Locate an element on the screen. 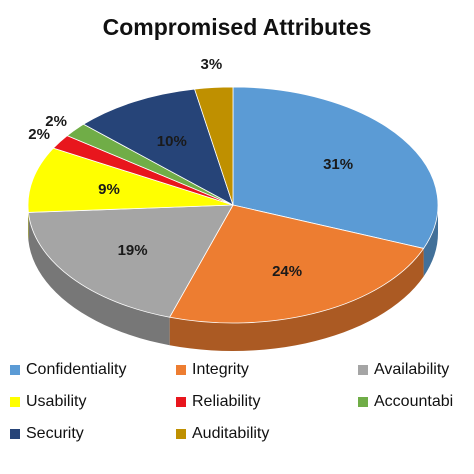  data-label-reliability: 2% is located at coordinates (39, 134).